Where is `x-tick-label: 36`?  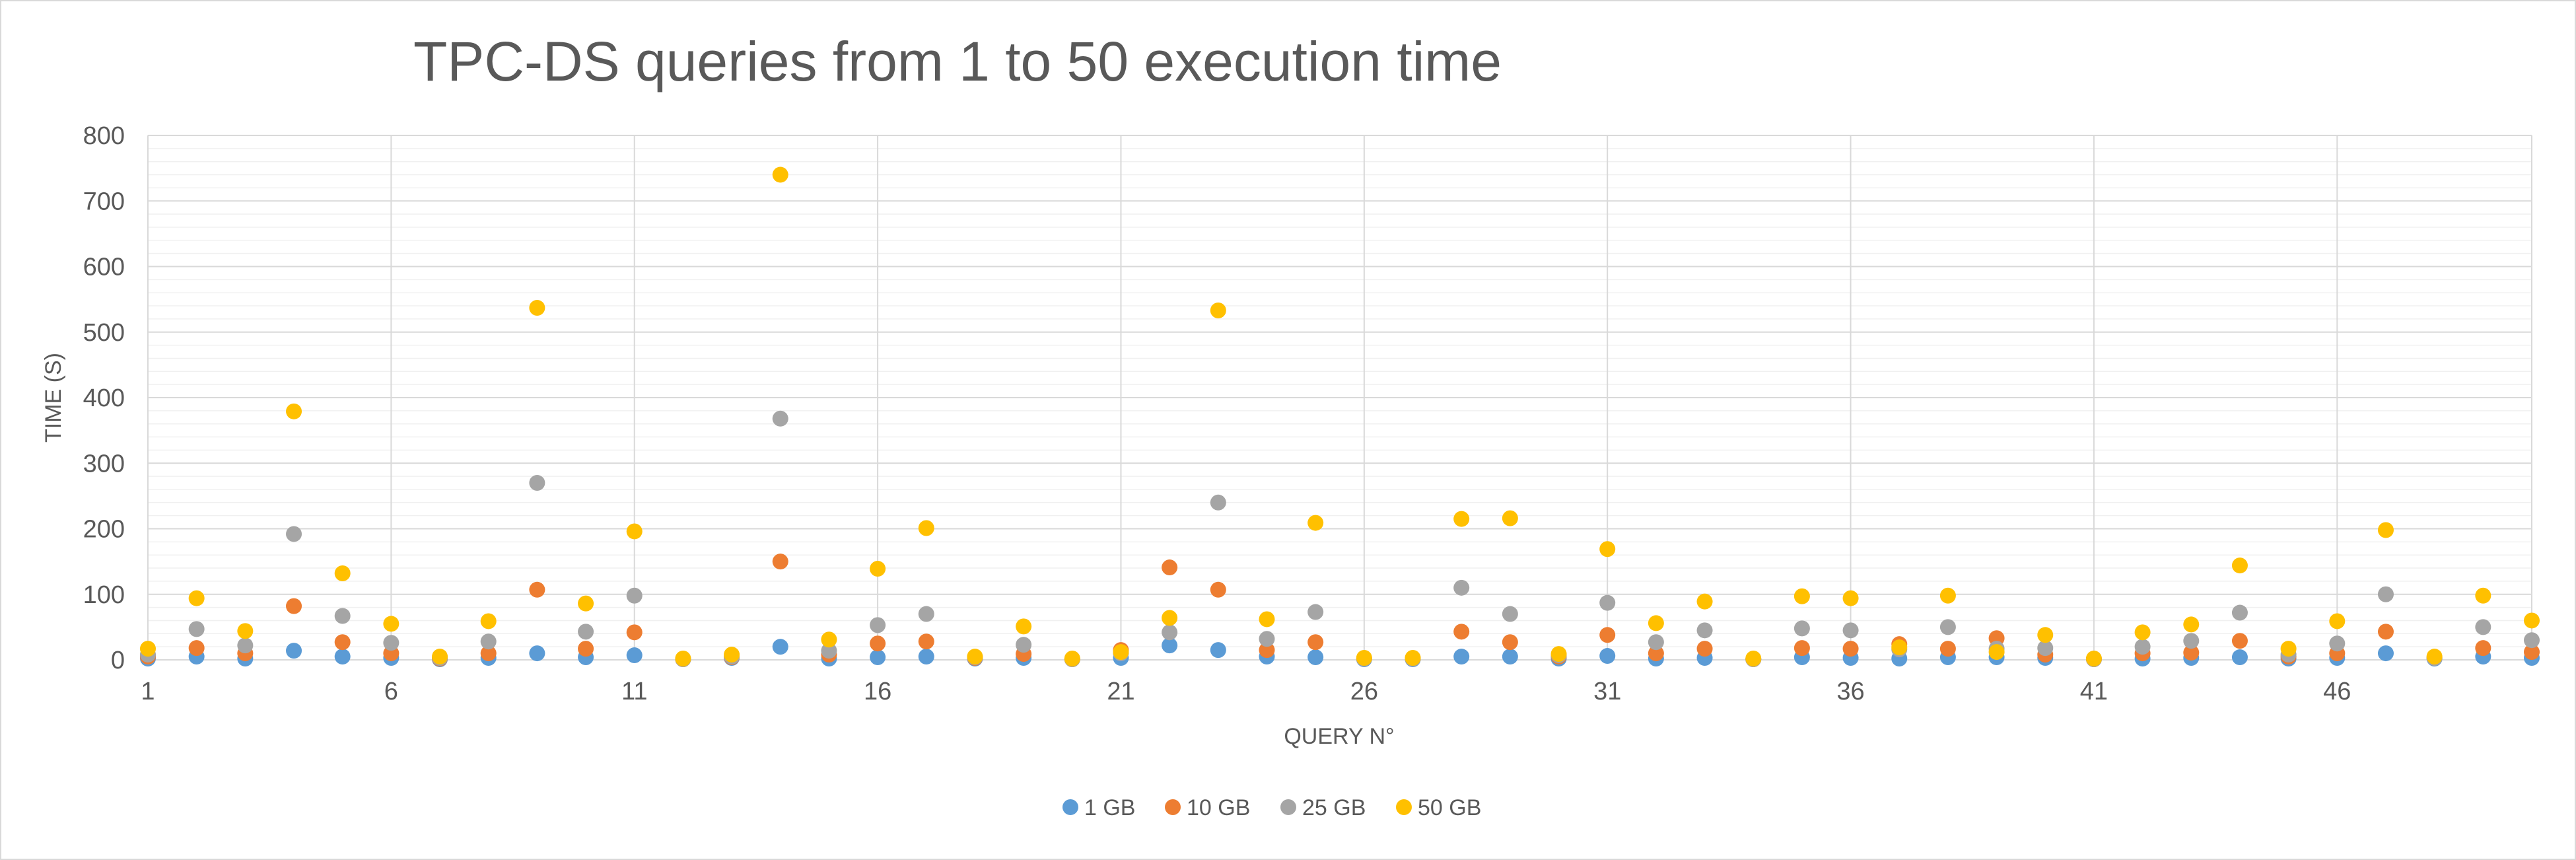 x-tick-label: 36 is located at coordinates (1850, 691).